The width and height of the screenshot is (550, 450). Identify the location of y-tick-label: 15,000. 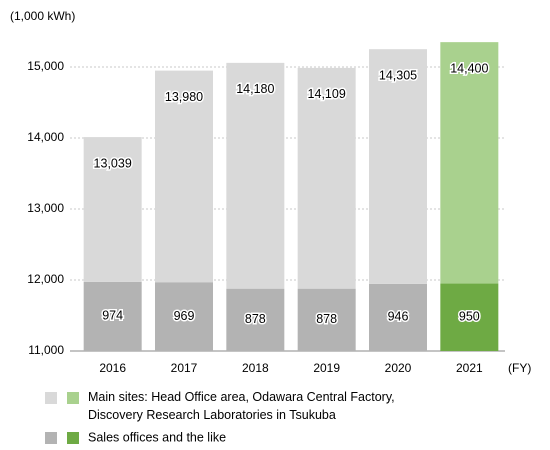
(45, 66).